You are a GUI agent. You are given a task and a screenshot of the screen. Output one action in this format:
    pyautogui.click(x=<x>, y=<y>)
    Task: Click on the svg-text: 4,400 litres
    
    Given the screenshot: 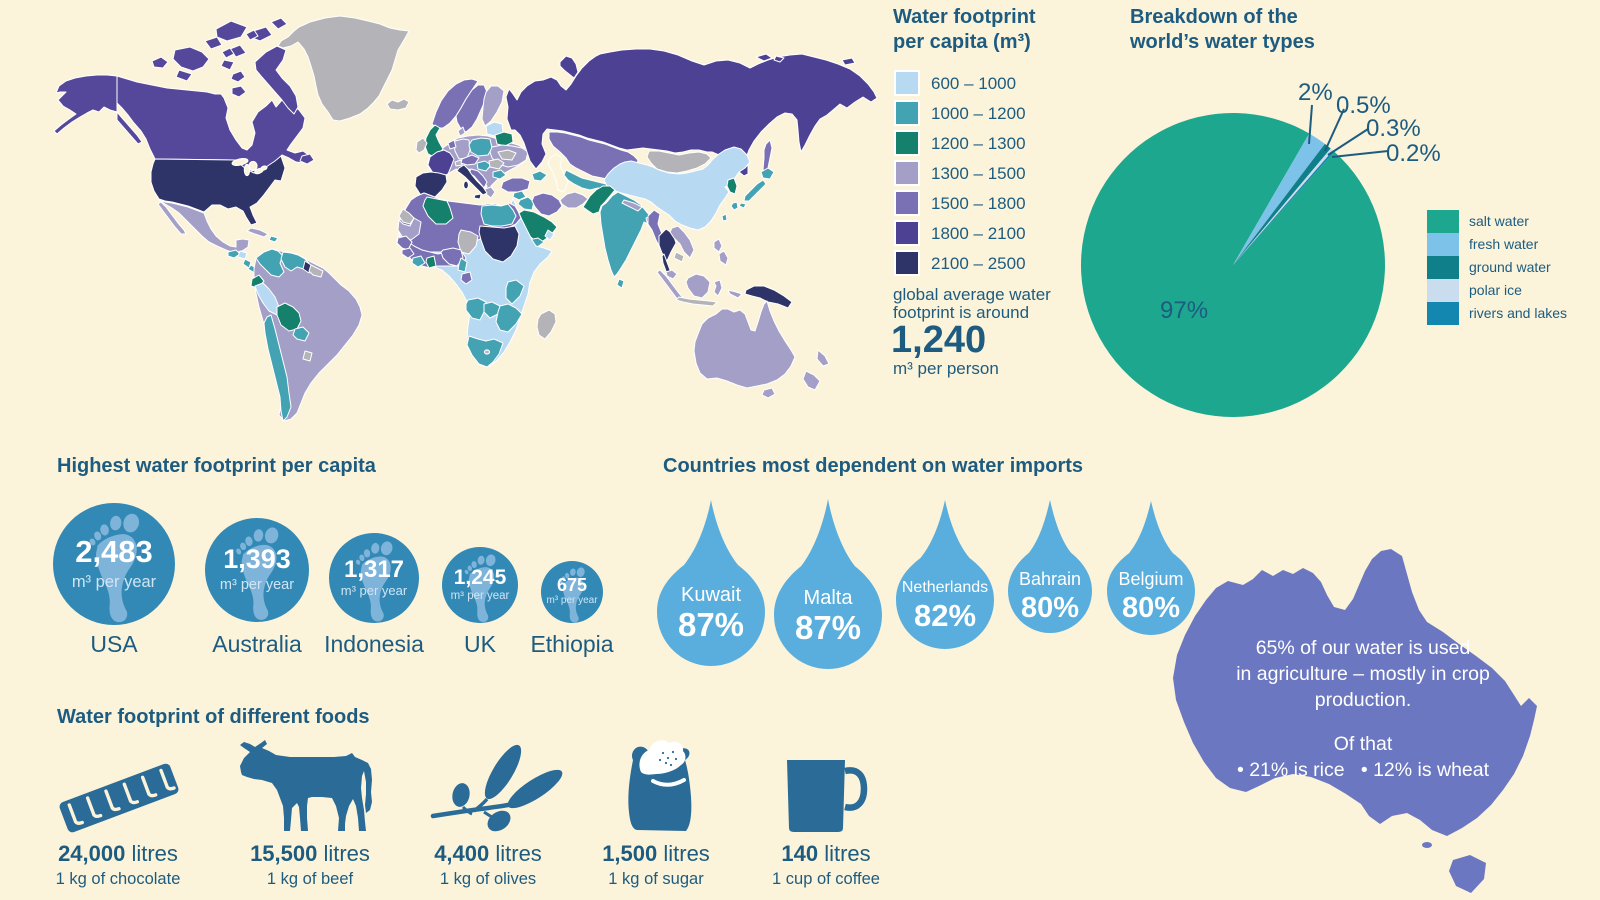 What is the action you would take?
    pyautogui.click(x=488, y=853)
    